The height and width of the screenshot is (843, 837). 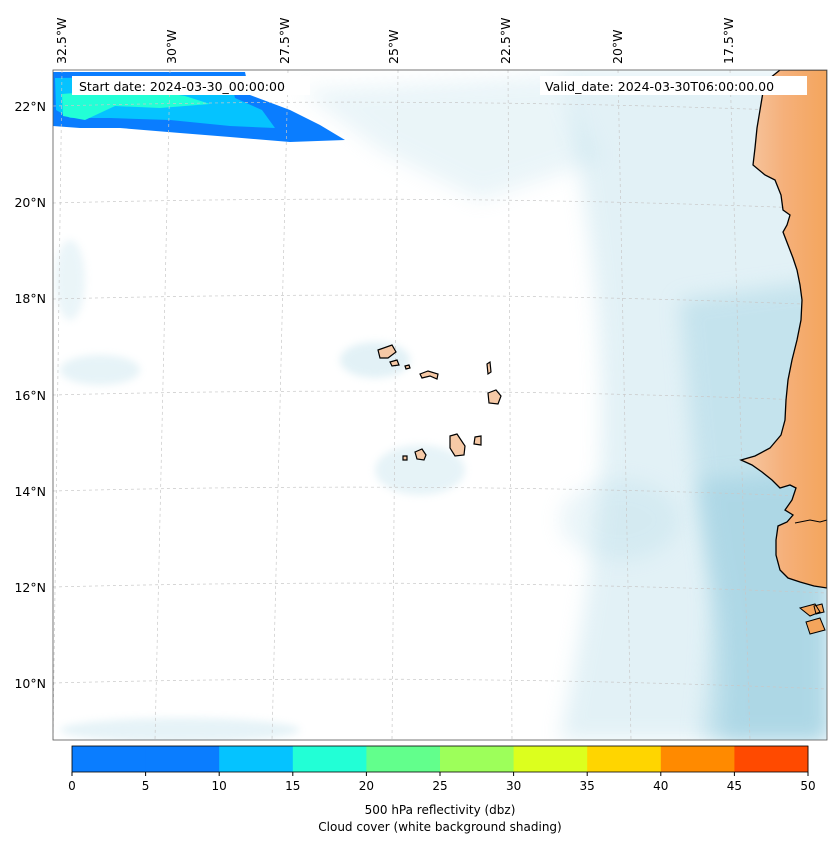 I want to click on colorbar-tick-label: 0, so click(x=72, y=786).